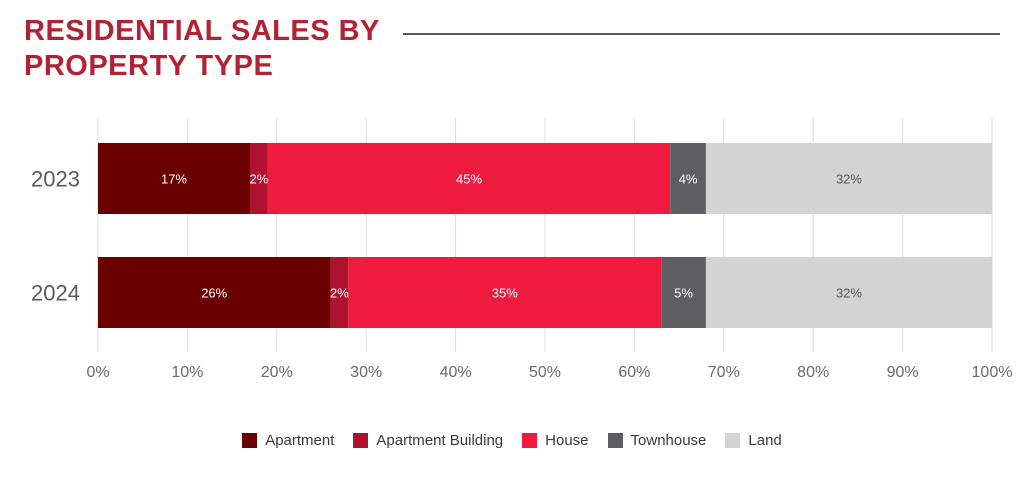 The image size is (1024, 484). I want to click on legend-label: Townhouse, so click(668, 440).